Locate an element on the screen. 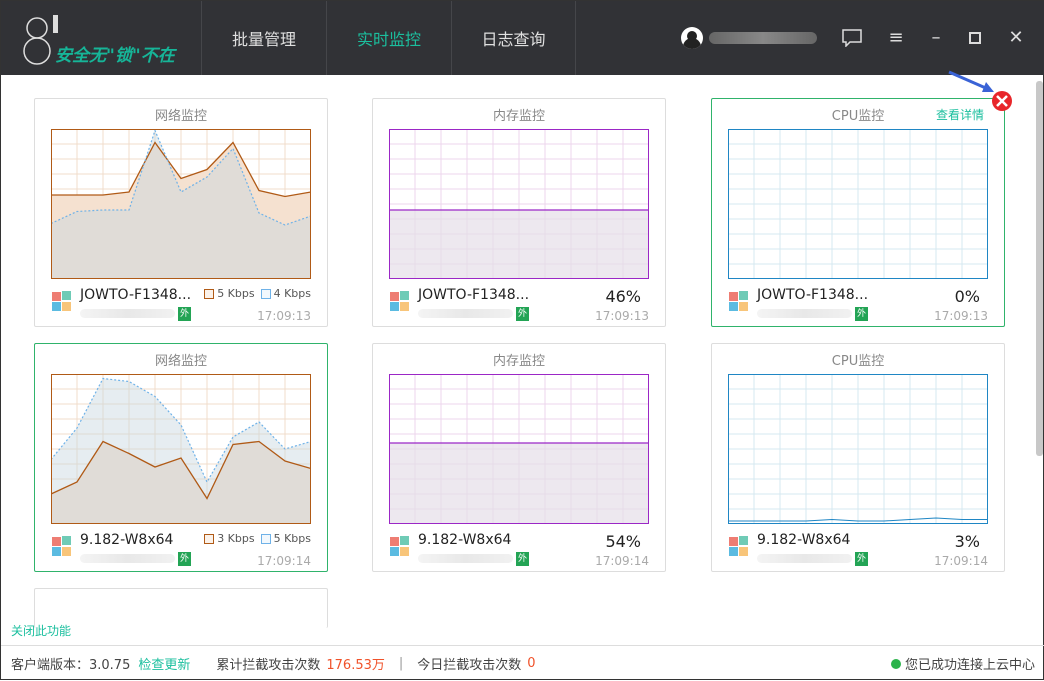 This screenshot has height=681, width=1044. logo-text: 安全无"锁"不在 is located at coordinates (115, 56).